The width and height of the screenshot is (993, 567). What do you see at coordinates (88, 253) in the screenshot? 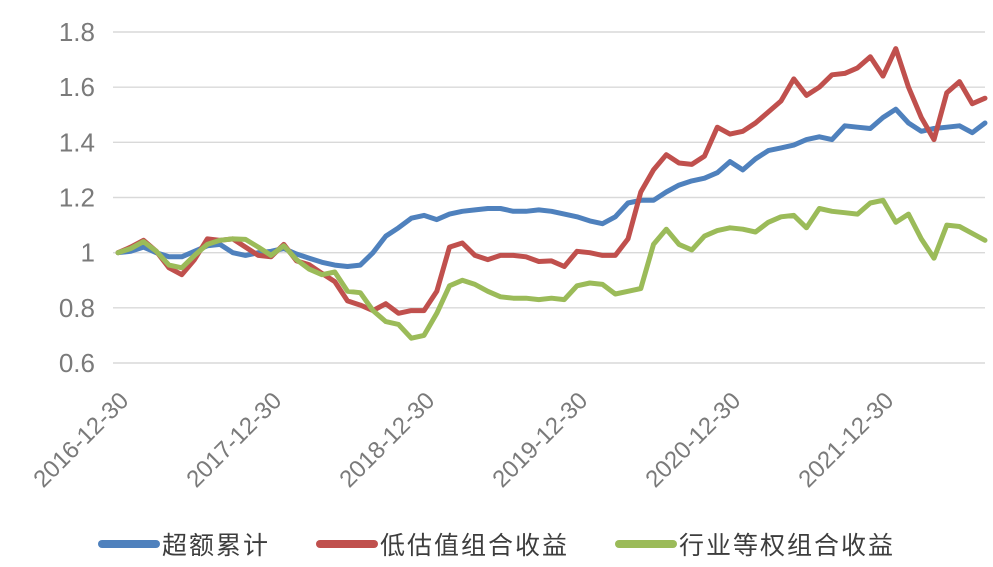
I see `y-axis-tick-label: 1` at bounding box center [88, 253].